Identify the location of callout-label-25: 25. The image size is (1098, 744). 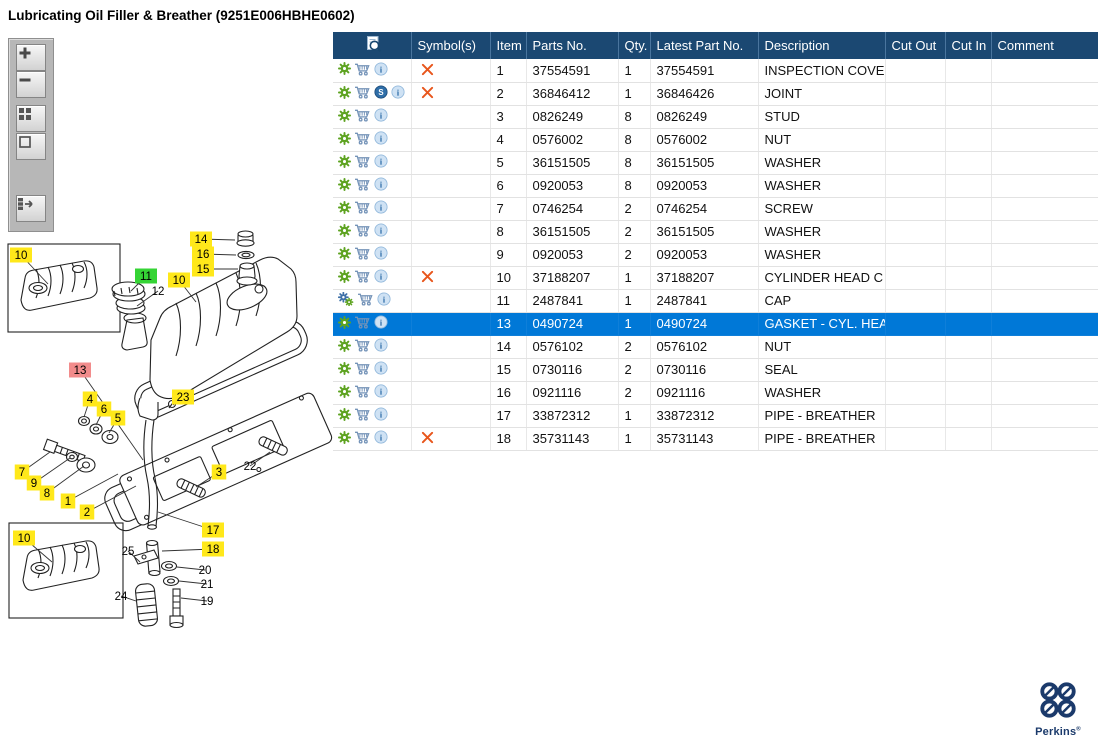
(128, 552).